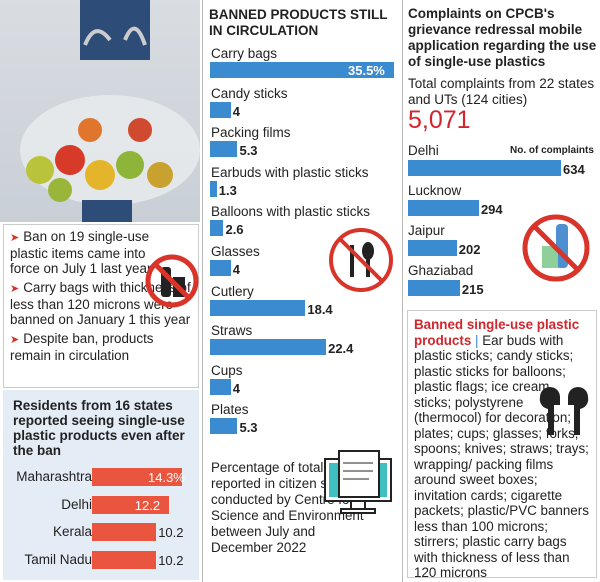 Image resolution: width=600 pixels, height=582 pixels. What do you see at coordinates (232, 331) in the screenshot?
I see `category-label: Straws` at bounding box center [232, 331].